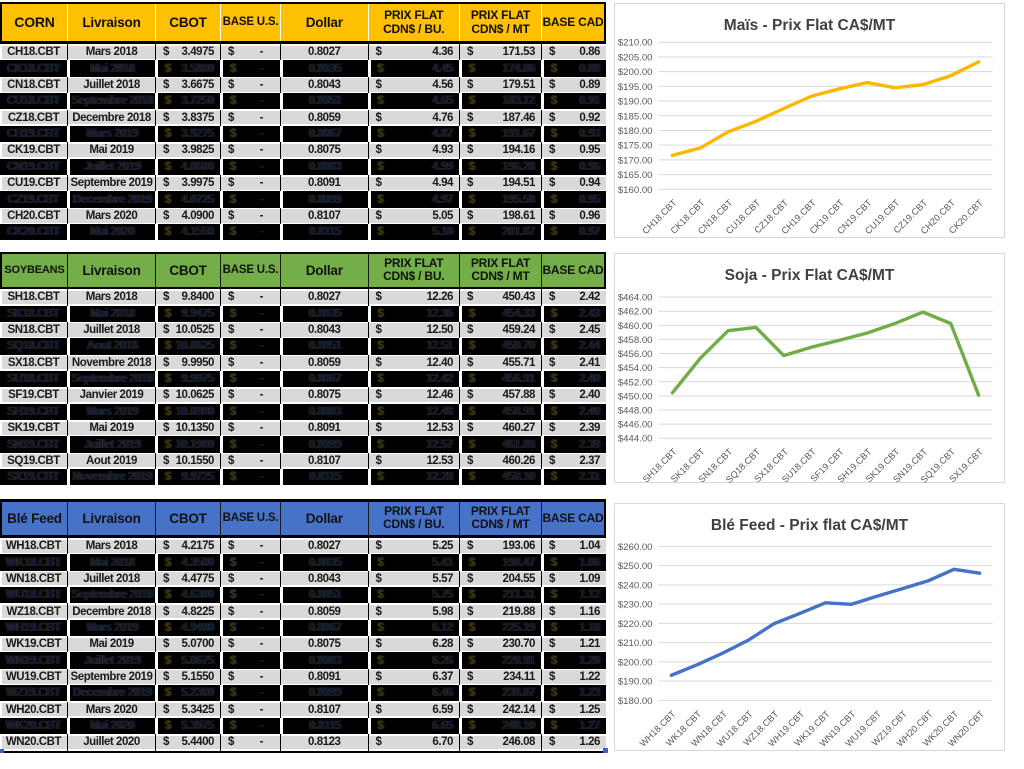 The height and width of the screenshot is (769, 1024). Describe the element at coordinates (809, 275) in the screenshot. I see `svg-text: Soja - Prix Flat CA$/MT` at that location.